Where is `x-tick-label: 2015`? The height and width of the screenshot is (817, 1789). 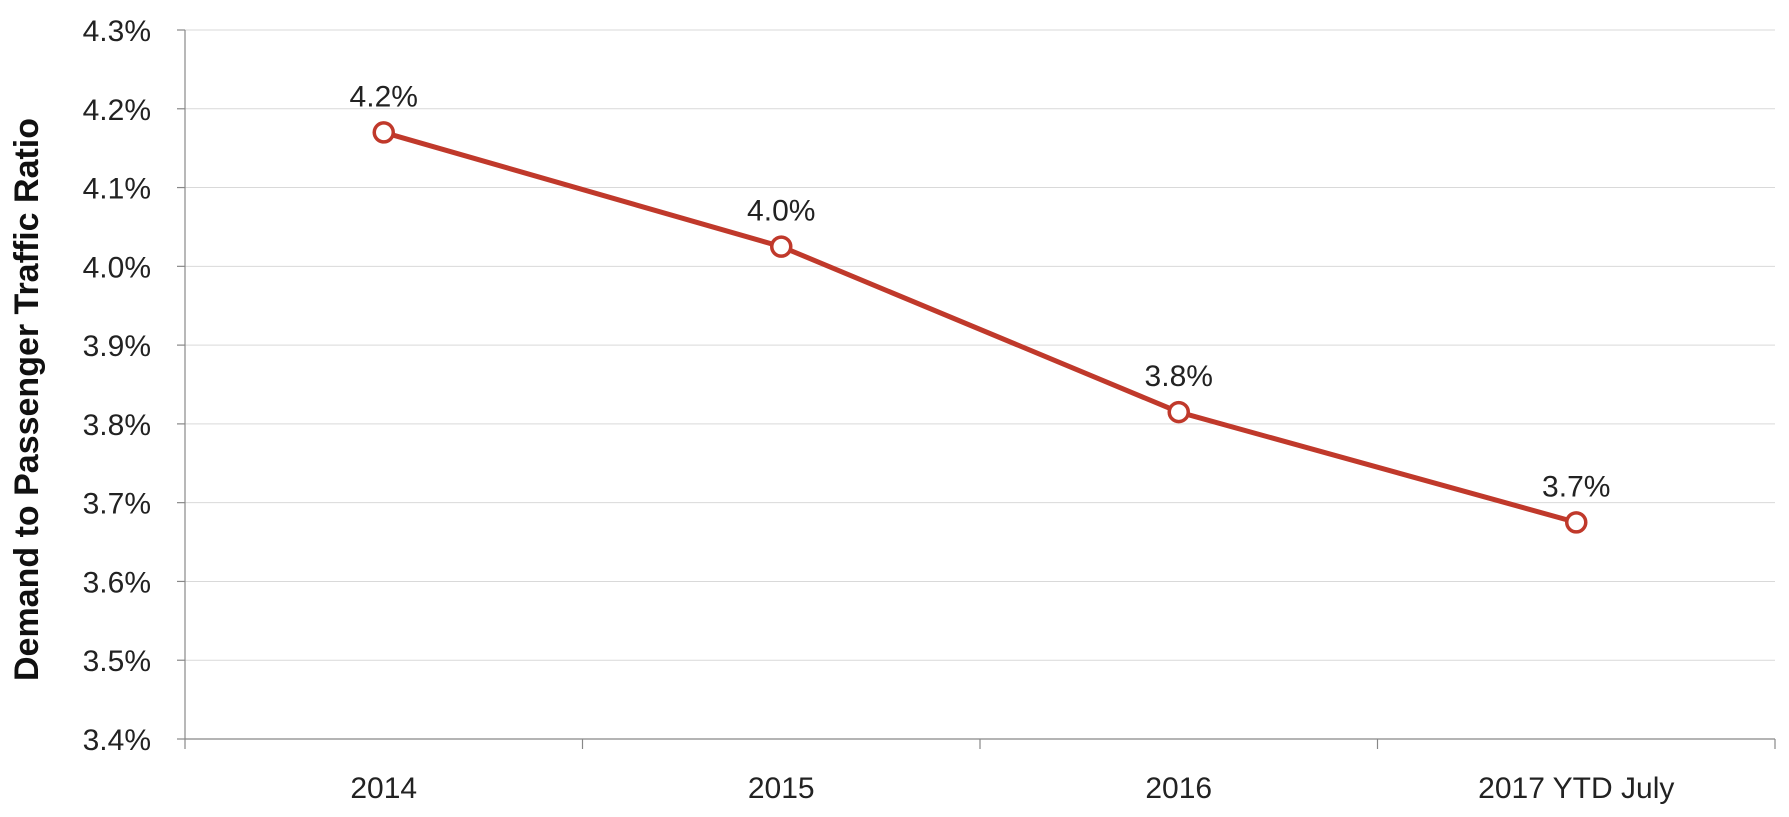
x-tick-label: 2015 is located at coordinates (781, 788).